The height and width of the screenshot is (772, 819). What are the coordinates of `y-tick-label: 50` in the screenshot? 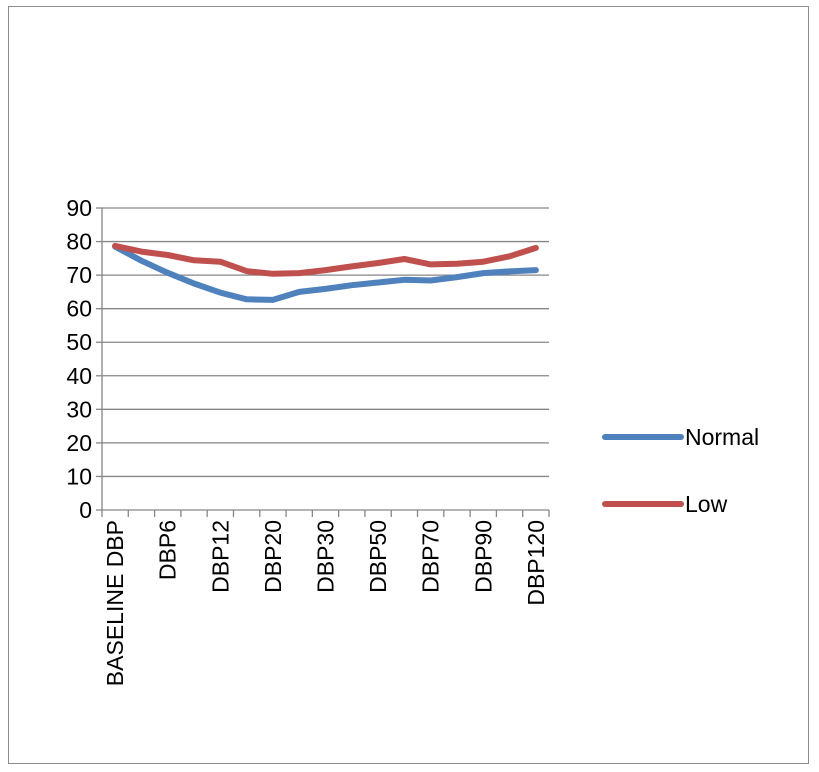 It's located at (79, 342).